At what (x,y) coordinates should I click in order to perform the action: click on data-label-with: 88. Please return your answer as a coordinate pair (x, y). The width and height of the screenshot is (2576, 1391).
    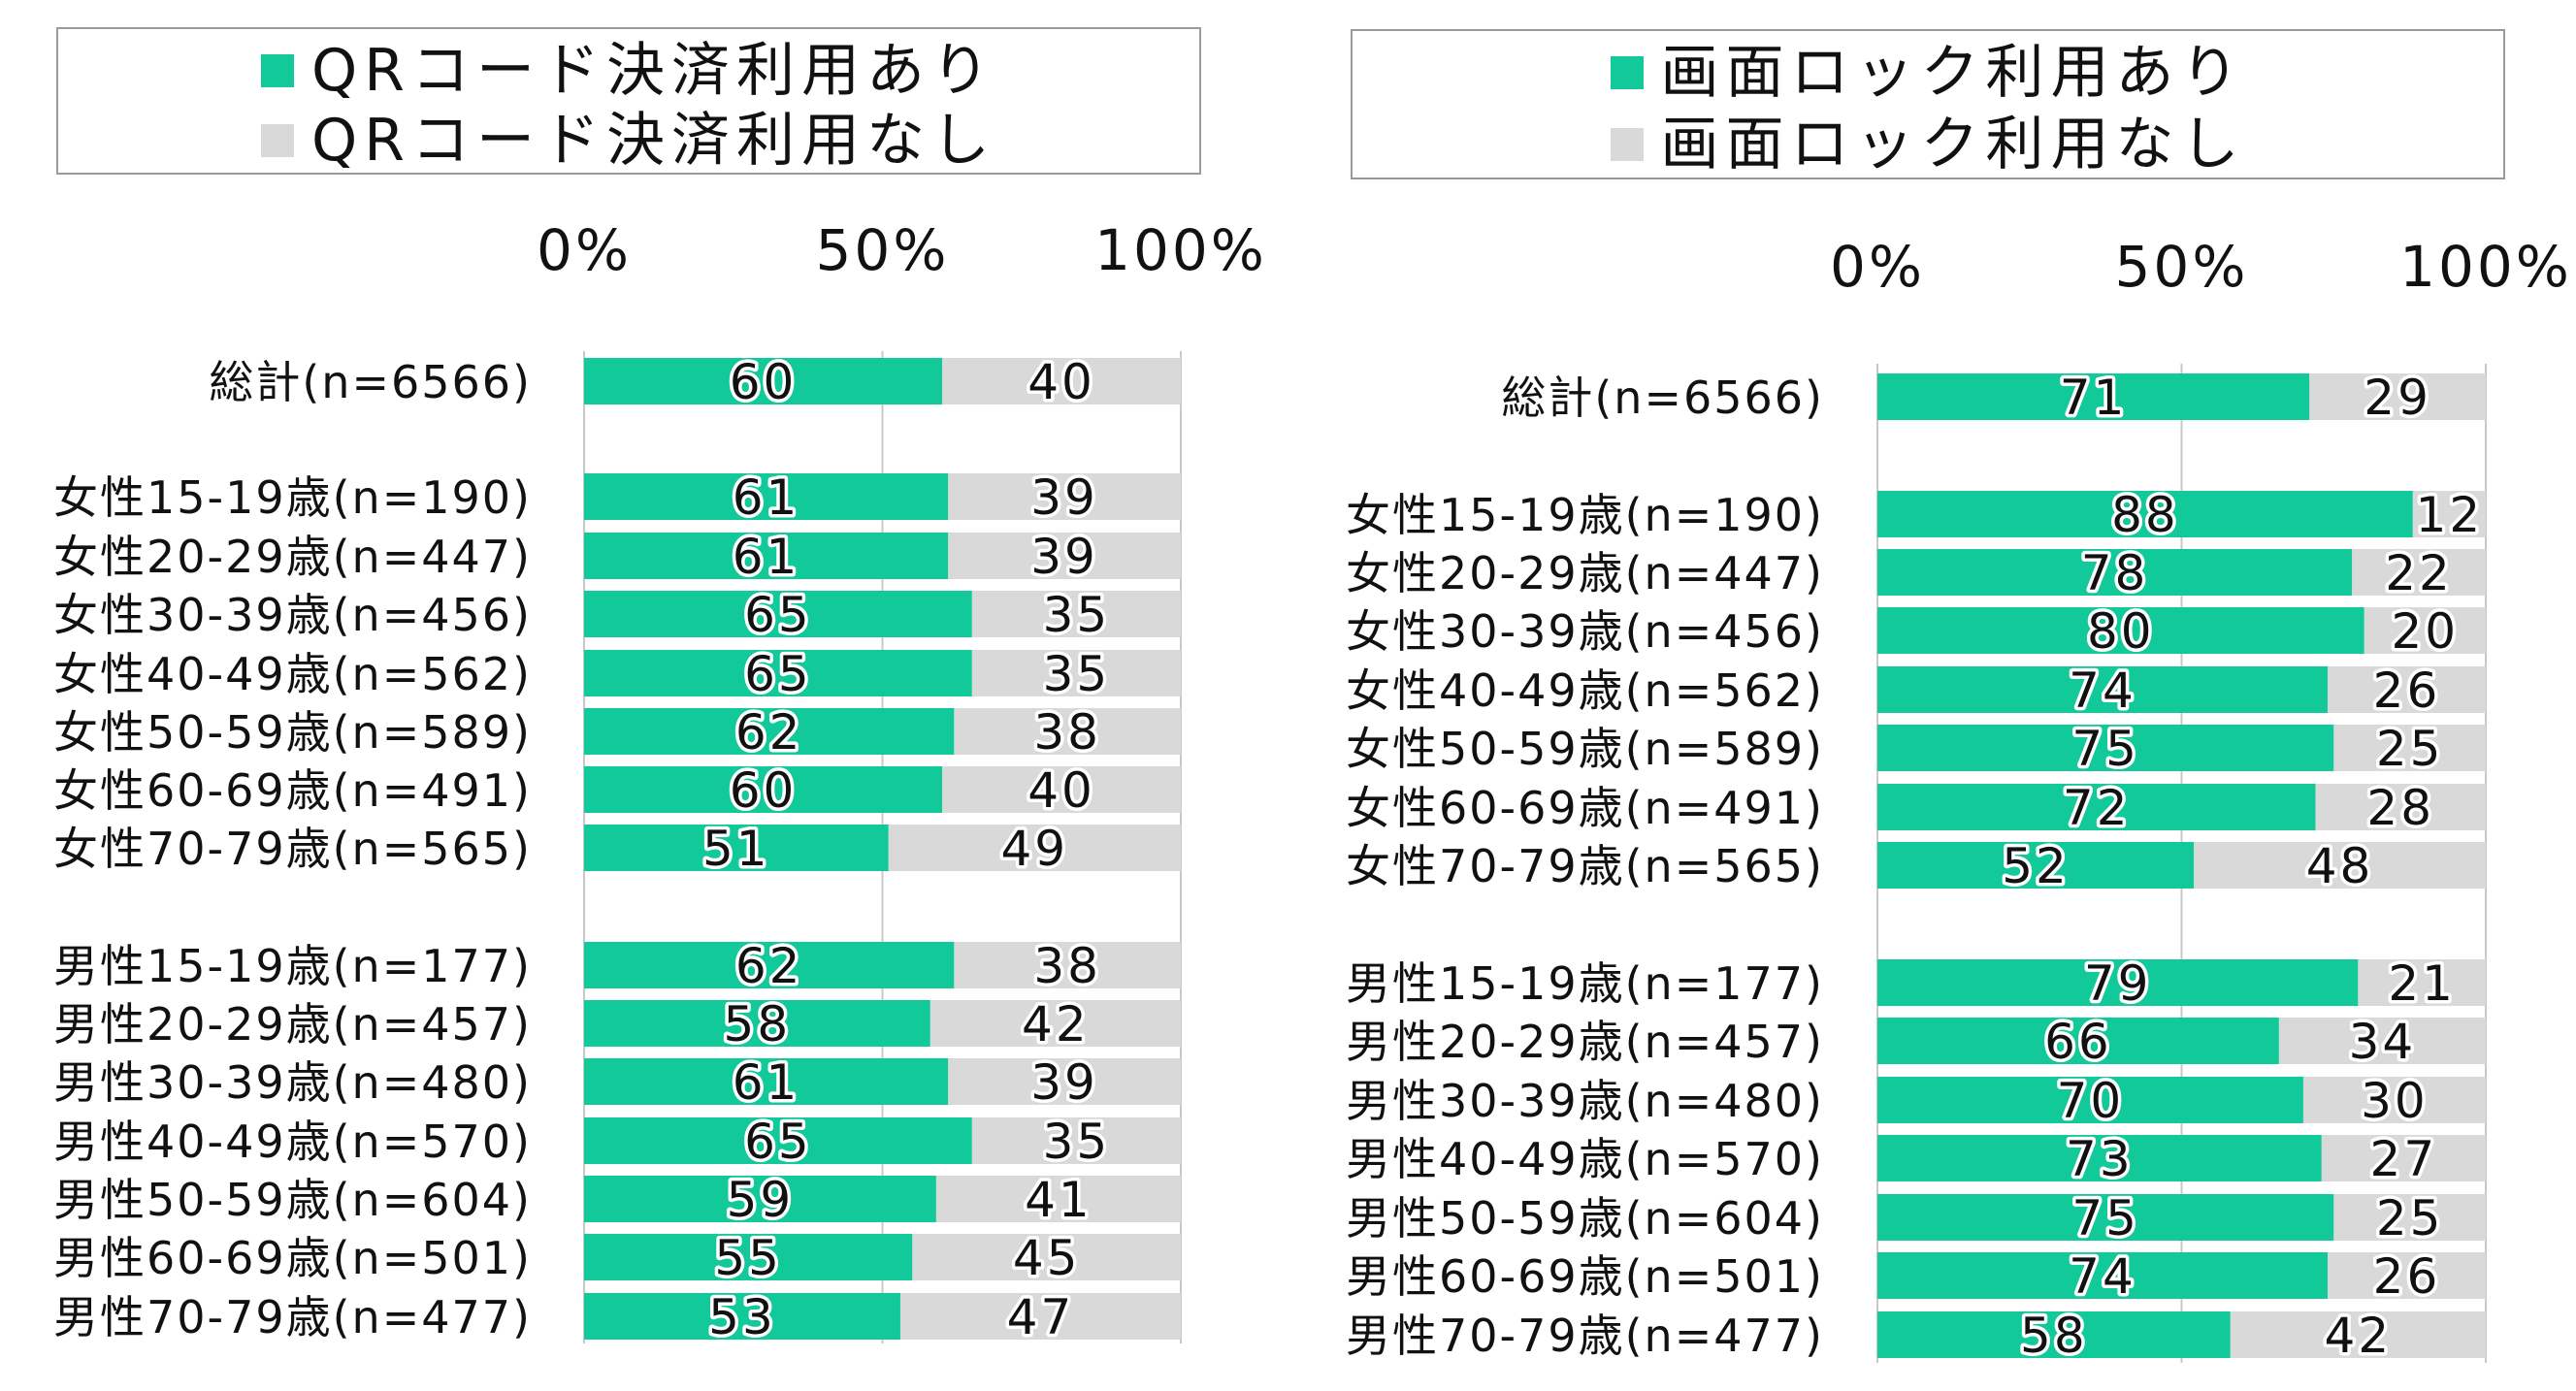
    Looking at the image, I should click on (2145, 515).